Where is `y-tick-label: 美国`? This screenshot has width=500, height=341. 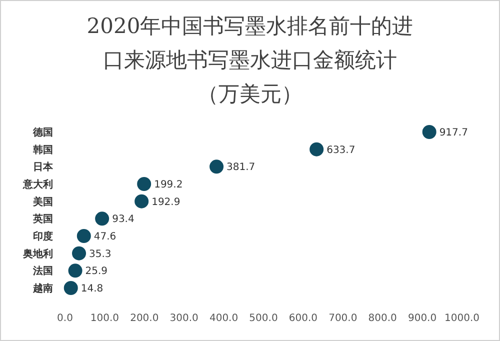 y-tick-label: 美国 is located at coordinates (42, 202).